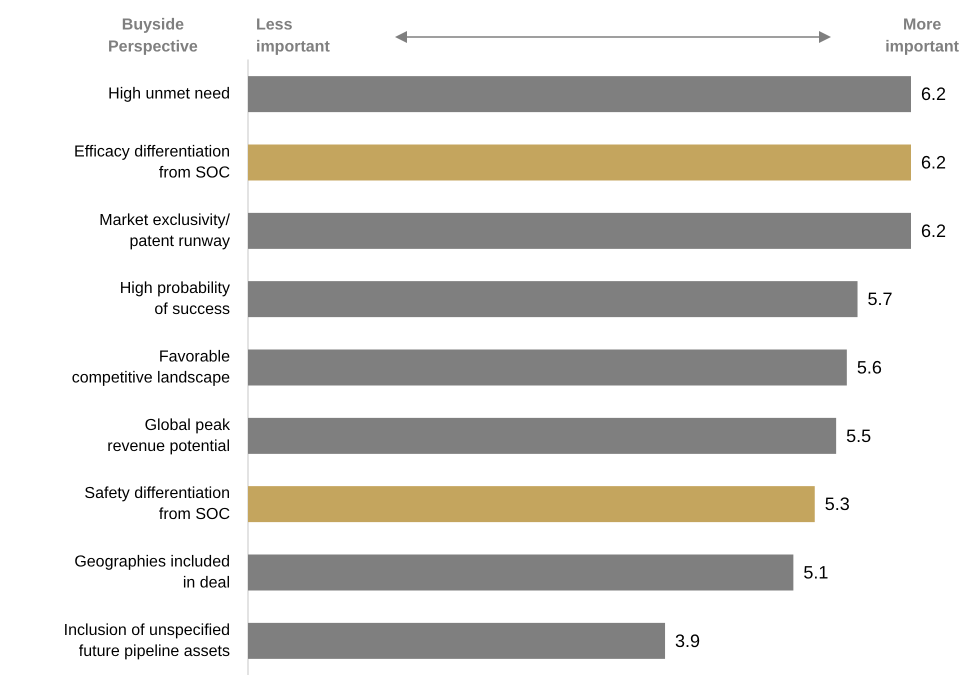 This screenshot has height=675, width=965. Describe the element at coordinates (152, 573) in the screenshot. I see `y-tick-label: Geographies included in deal` at that location.